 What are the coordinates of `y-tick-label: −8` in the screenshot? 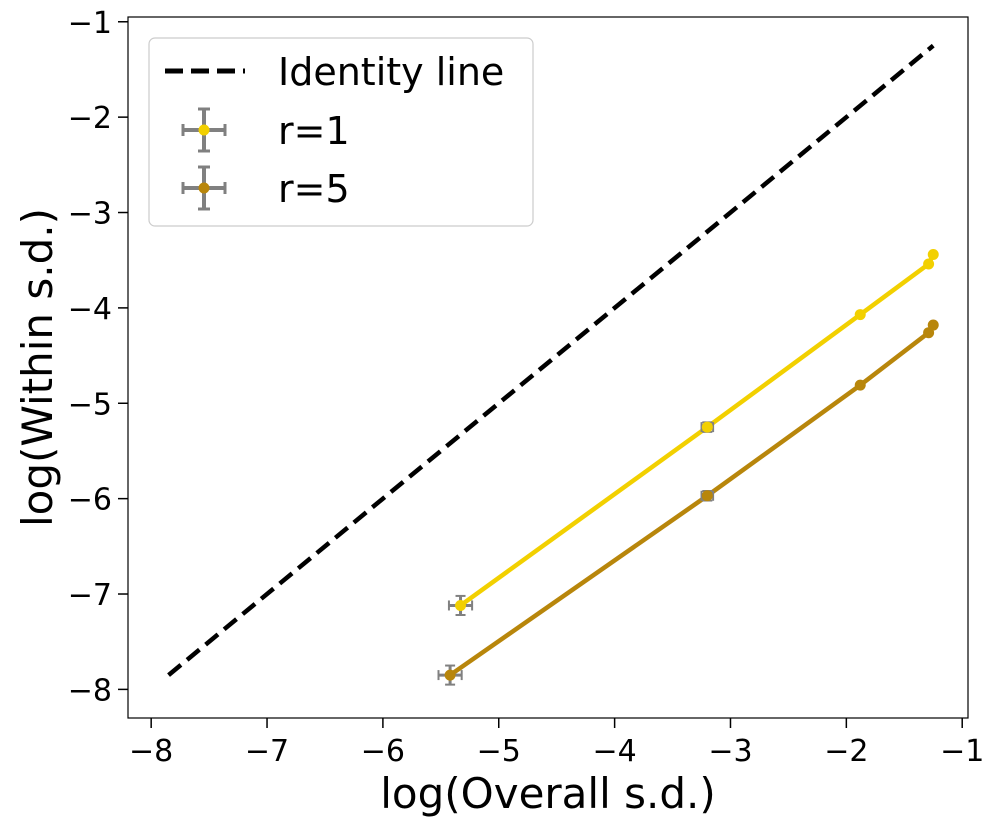 It's located at (90, 690).